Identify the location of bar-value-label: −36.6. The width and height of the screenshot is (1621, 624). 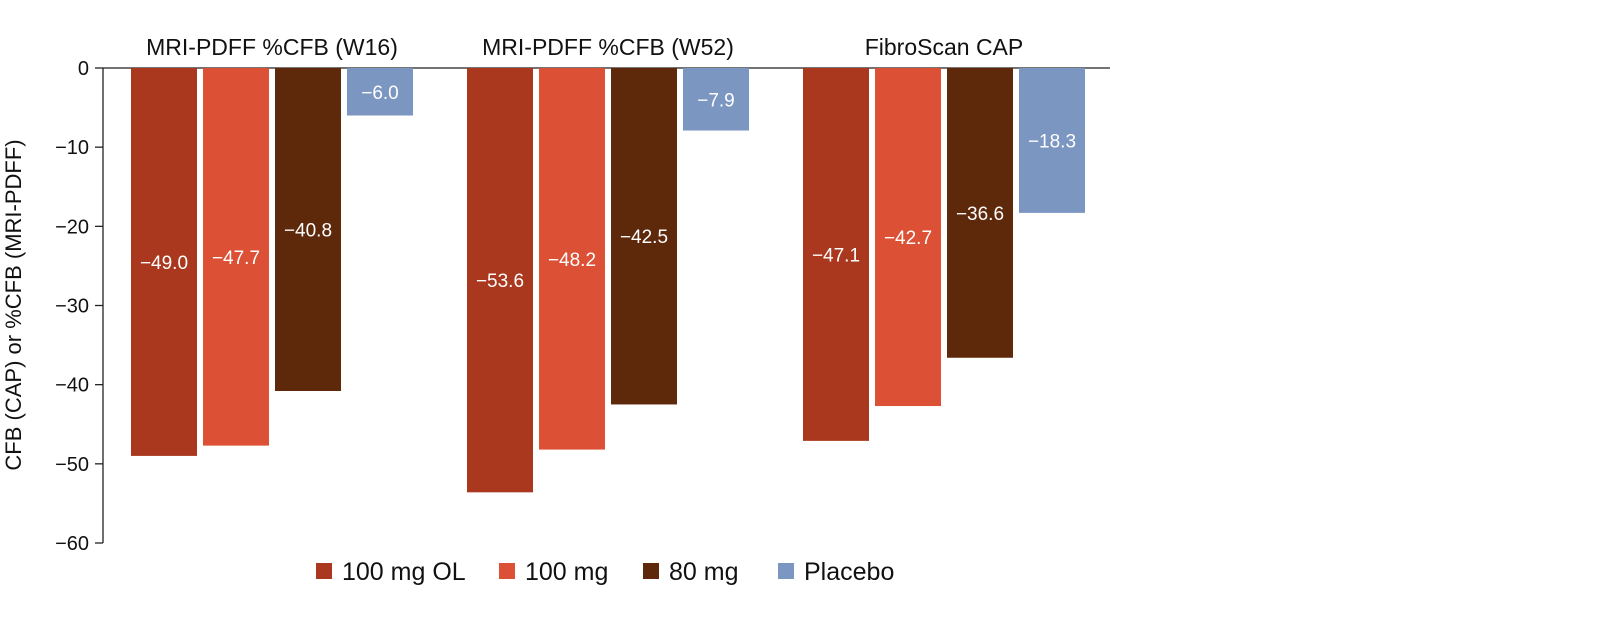
(980, 214).